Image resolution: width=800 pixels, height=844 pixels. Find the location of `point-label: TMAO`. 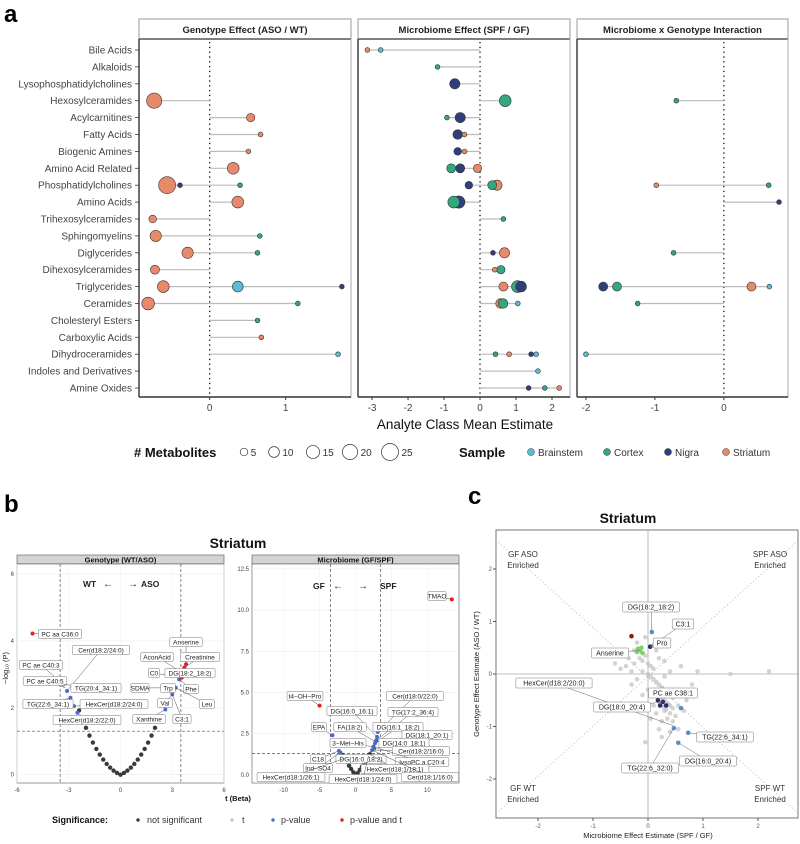

point-label: TMAO is located at coordinates (437, 597).